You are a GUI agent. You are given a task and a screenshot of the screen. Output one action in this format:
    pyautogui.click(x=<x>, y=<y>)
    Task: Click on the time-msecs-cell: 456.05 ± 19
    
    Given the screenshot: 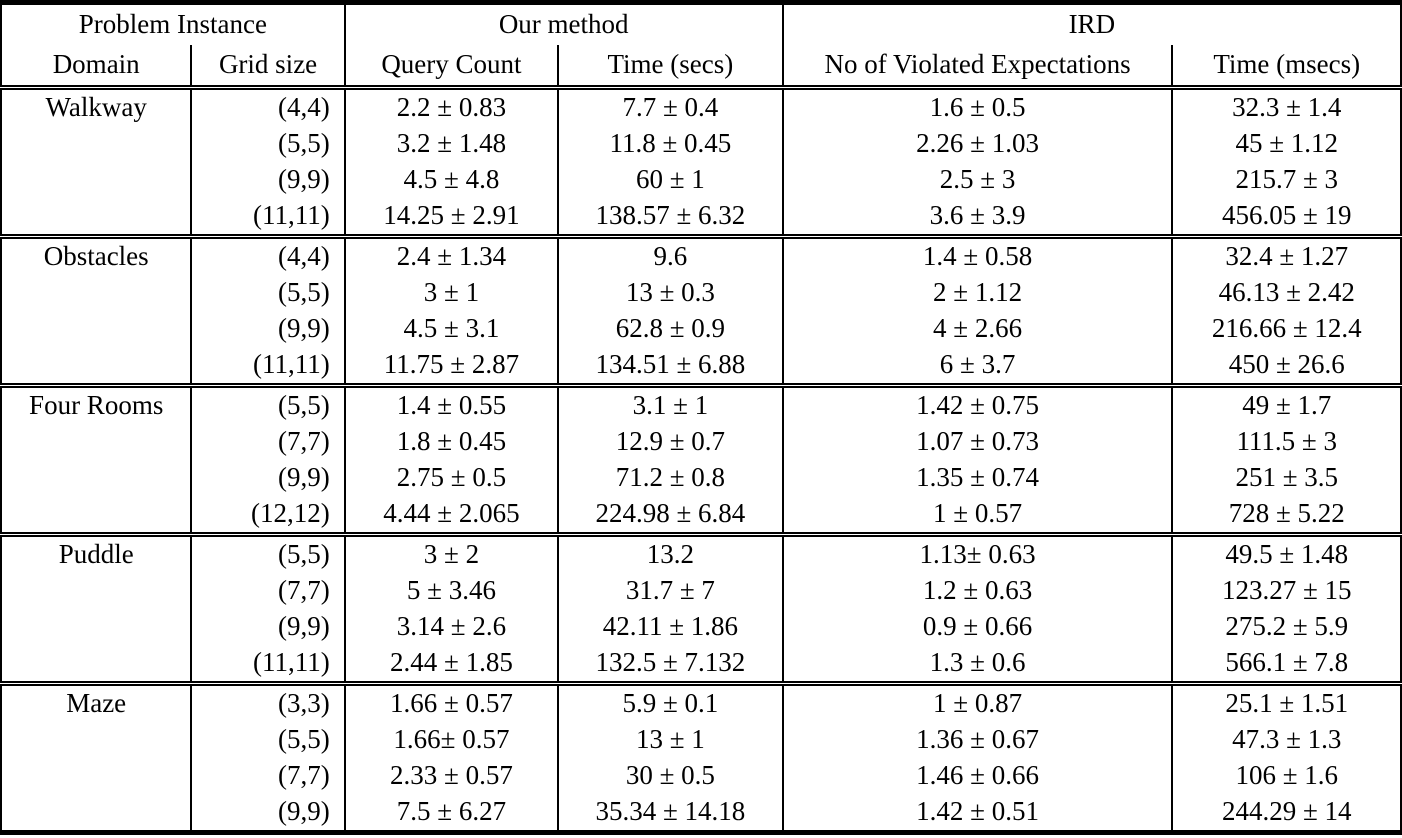 What is the action you would take?
    pyautogui.click(x=1286, y=217)
    